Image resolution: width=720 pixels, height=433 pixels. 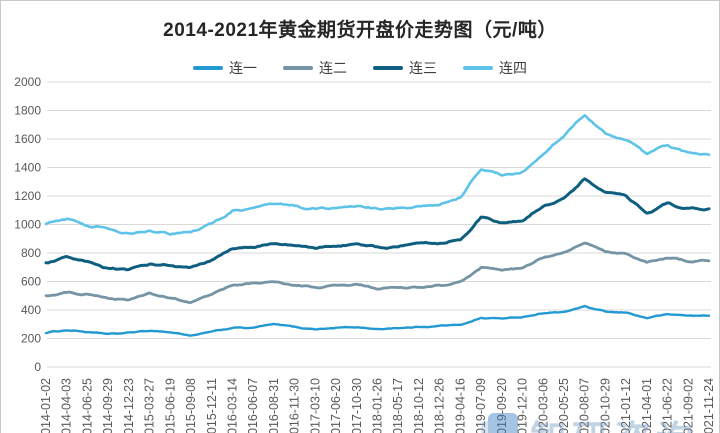 What do you see at coordinates (225, 68) in the screenshot?
I see `legend-item-1: 连一` at bounding box center [225, 68].